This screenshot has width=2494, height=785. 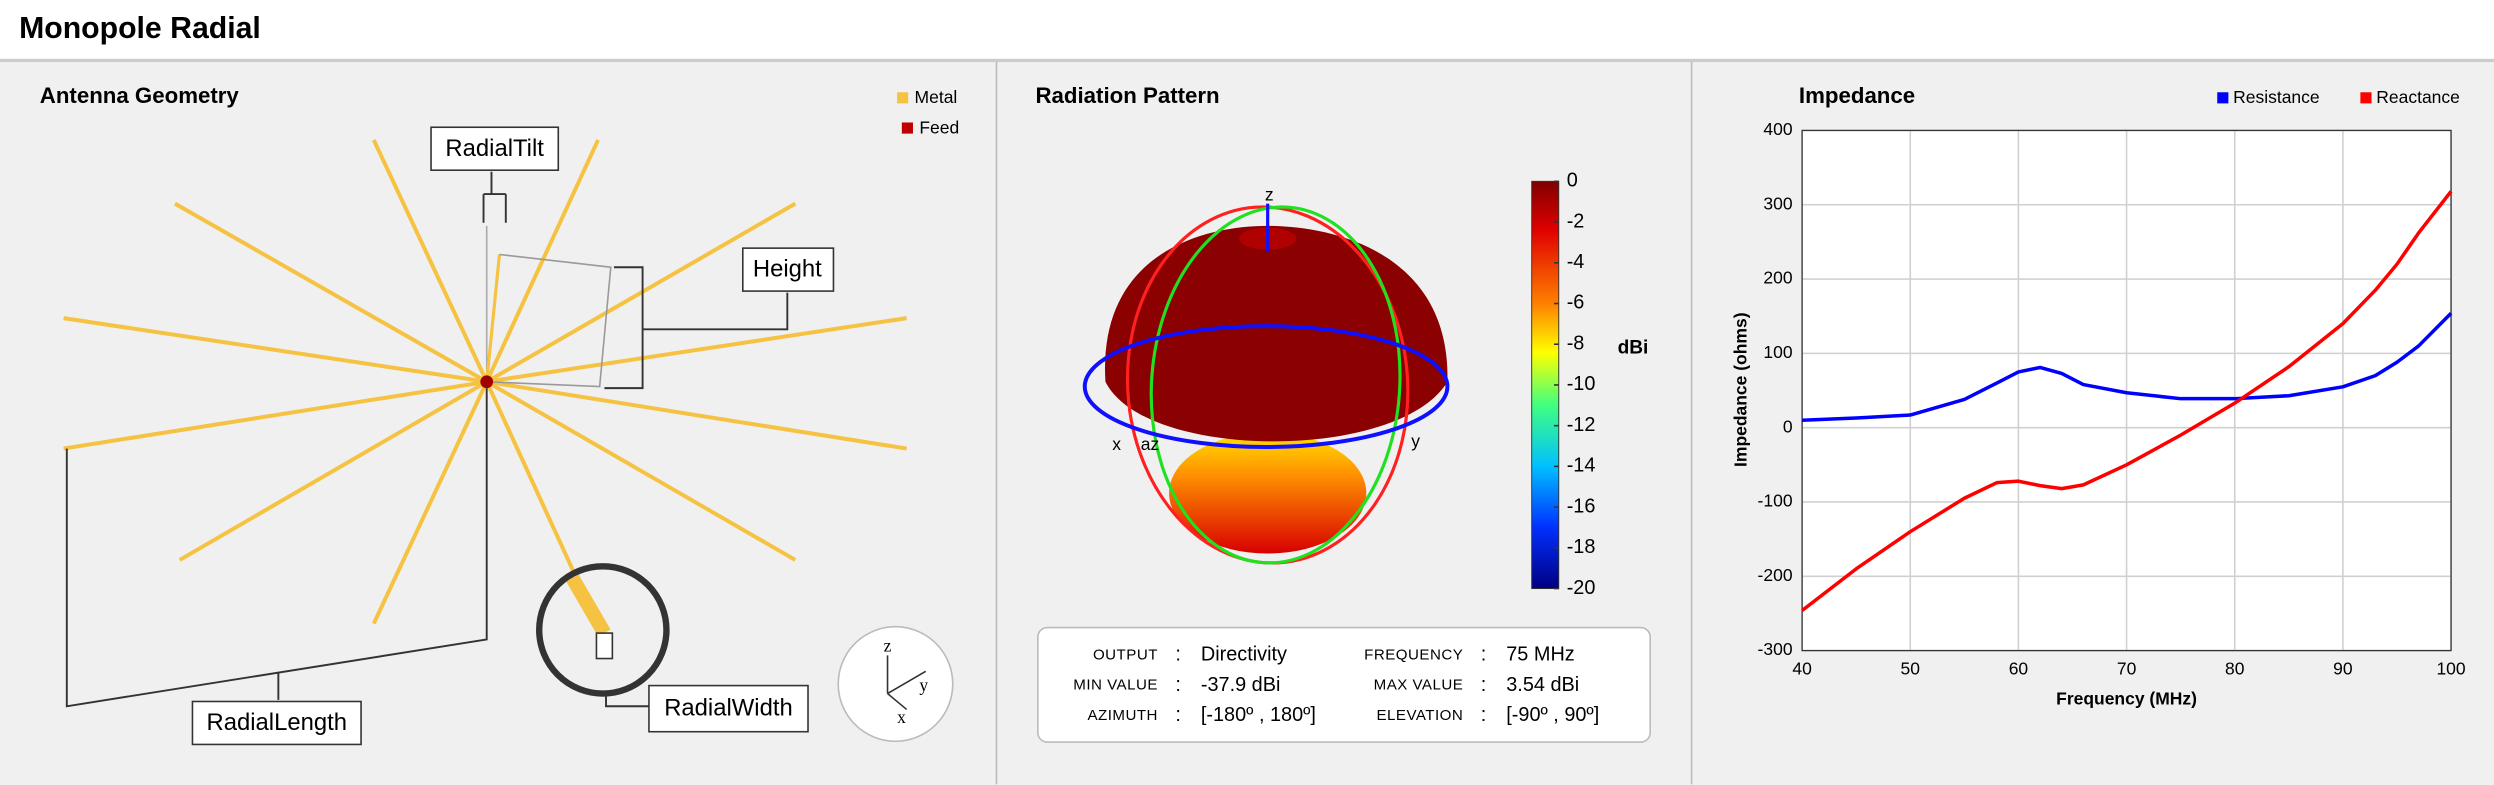 What do you see at coordinates (2127, 668) in the screenshot?
I see `x-tick-label: 70` at bounding box center [2127, 668].